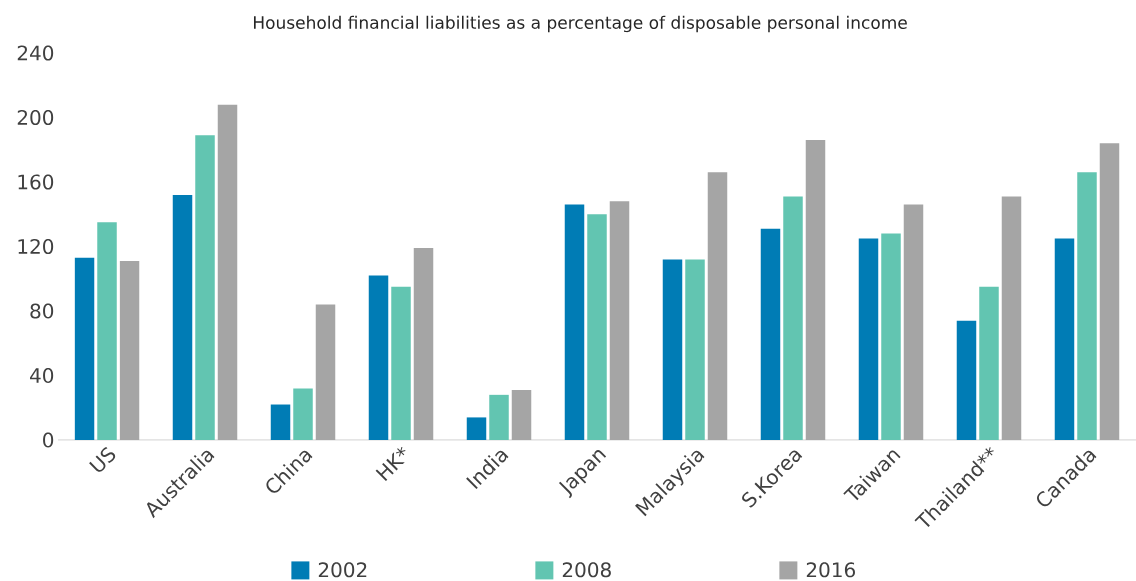  I want to click on y-tick-label: 40, so click(42, 375).